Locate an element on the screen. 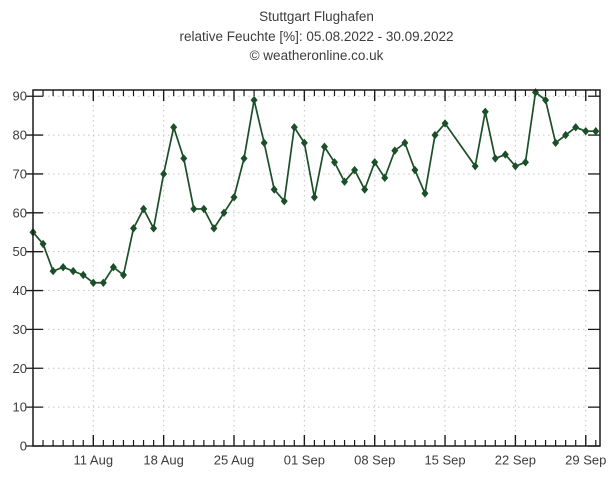  y-tick-label: 60 is located at coordinates (20, 212).